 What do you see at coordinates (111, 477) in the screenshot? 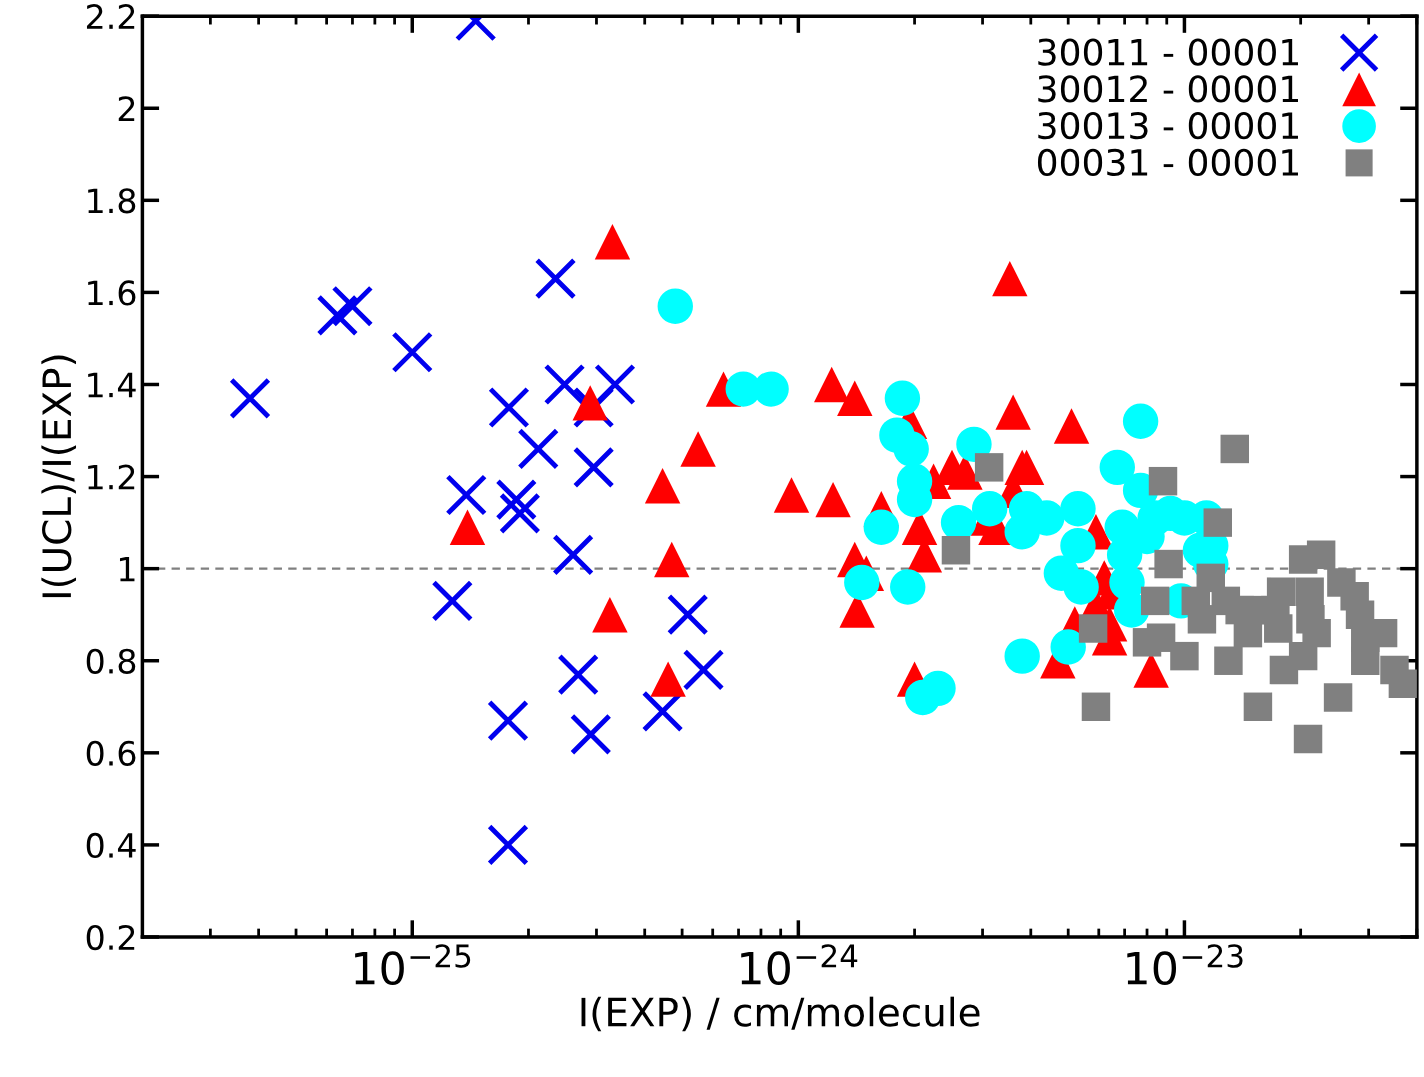
I see `y-tick-label: 1.2` at bounding box center [111, 477].